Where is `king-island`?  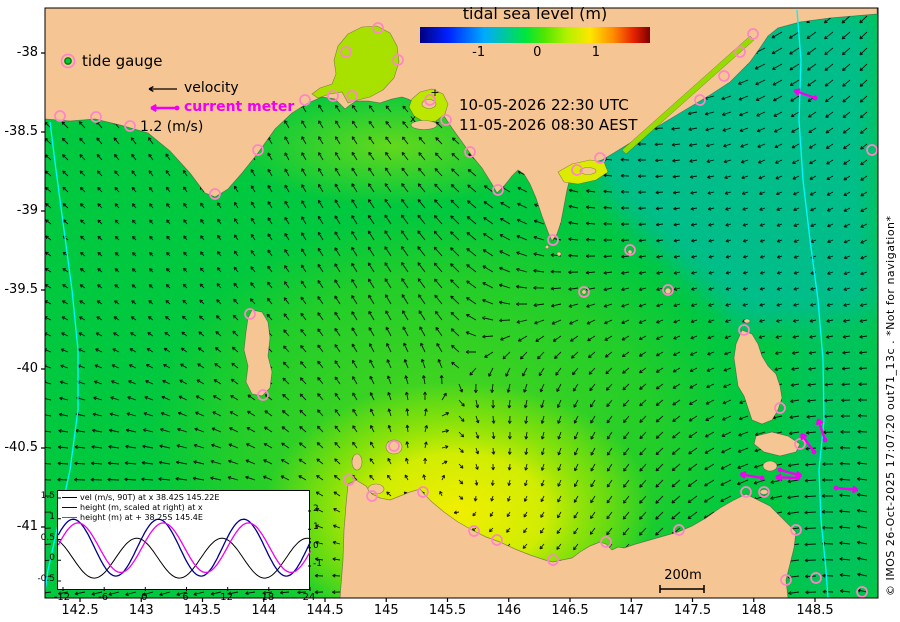
king-island is located at coordinates (258, 353).